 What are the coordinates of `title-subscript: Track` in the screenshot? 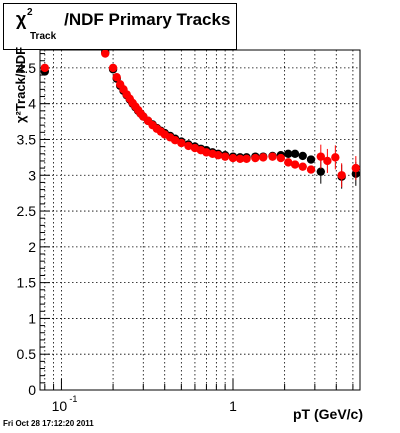 It's located at (43, 36).